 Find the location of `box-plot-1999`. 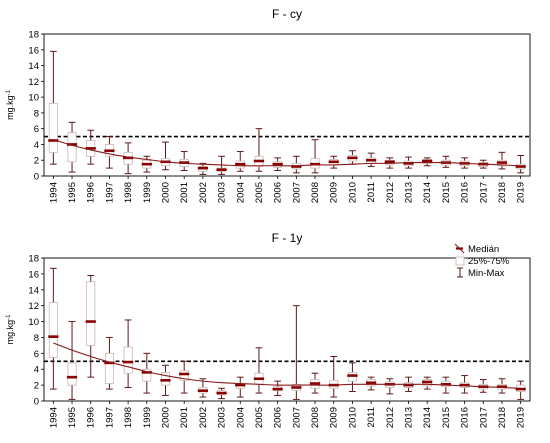

box-plot-1999 is located at coordinates (146, 164).